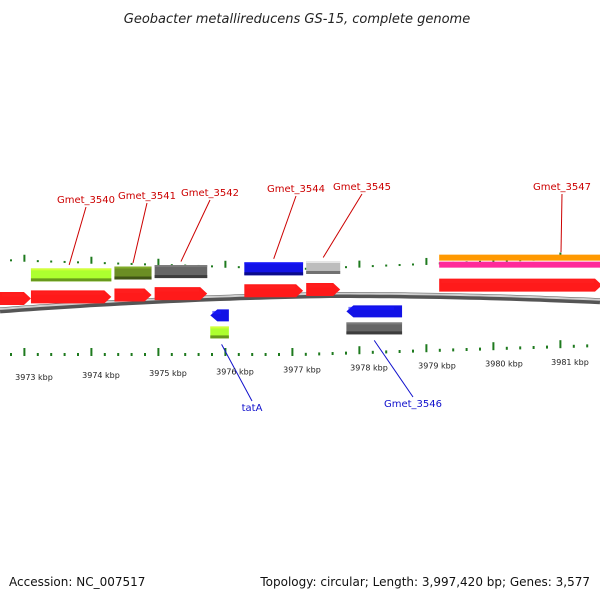  What do you see at coordinates (369, 368) in the screenshot?
I see `kbp-label: 3978 kbp` at bounding box center [369, 368].